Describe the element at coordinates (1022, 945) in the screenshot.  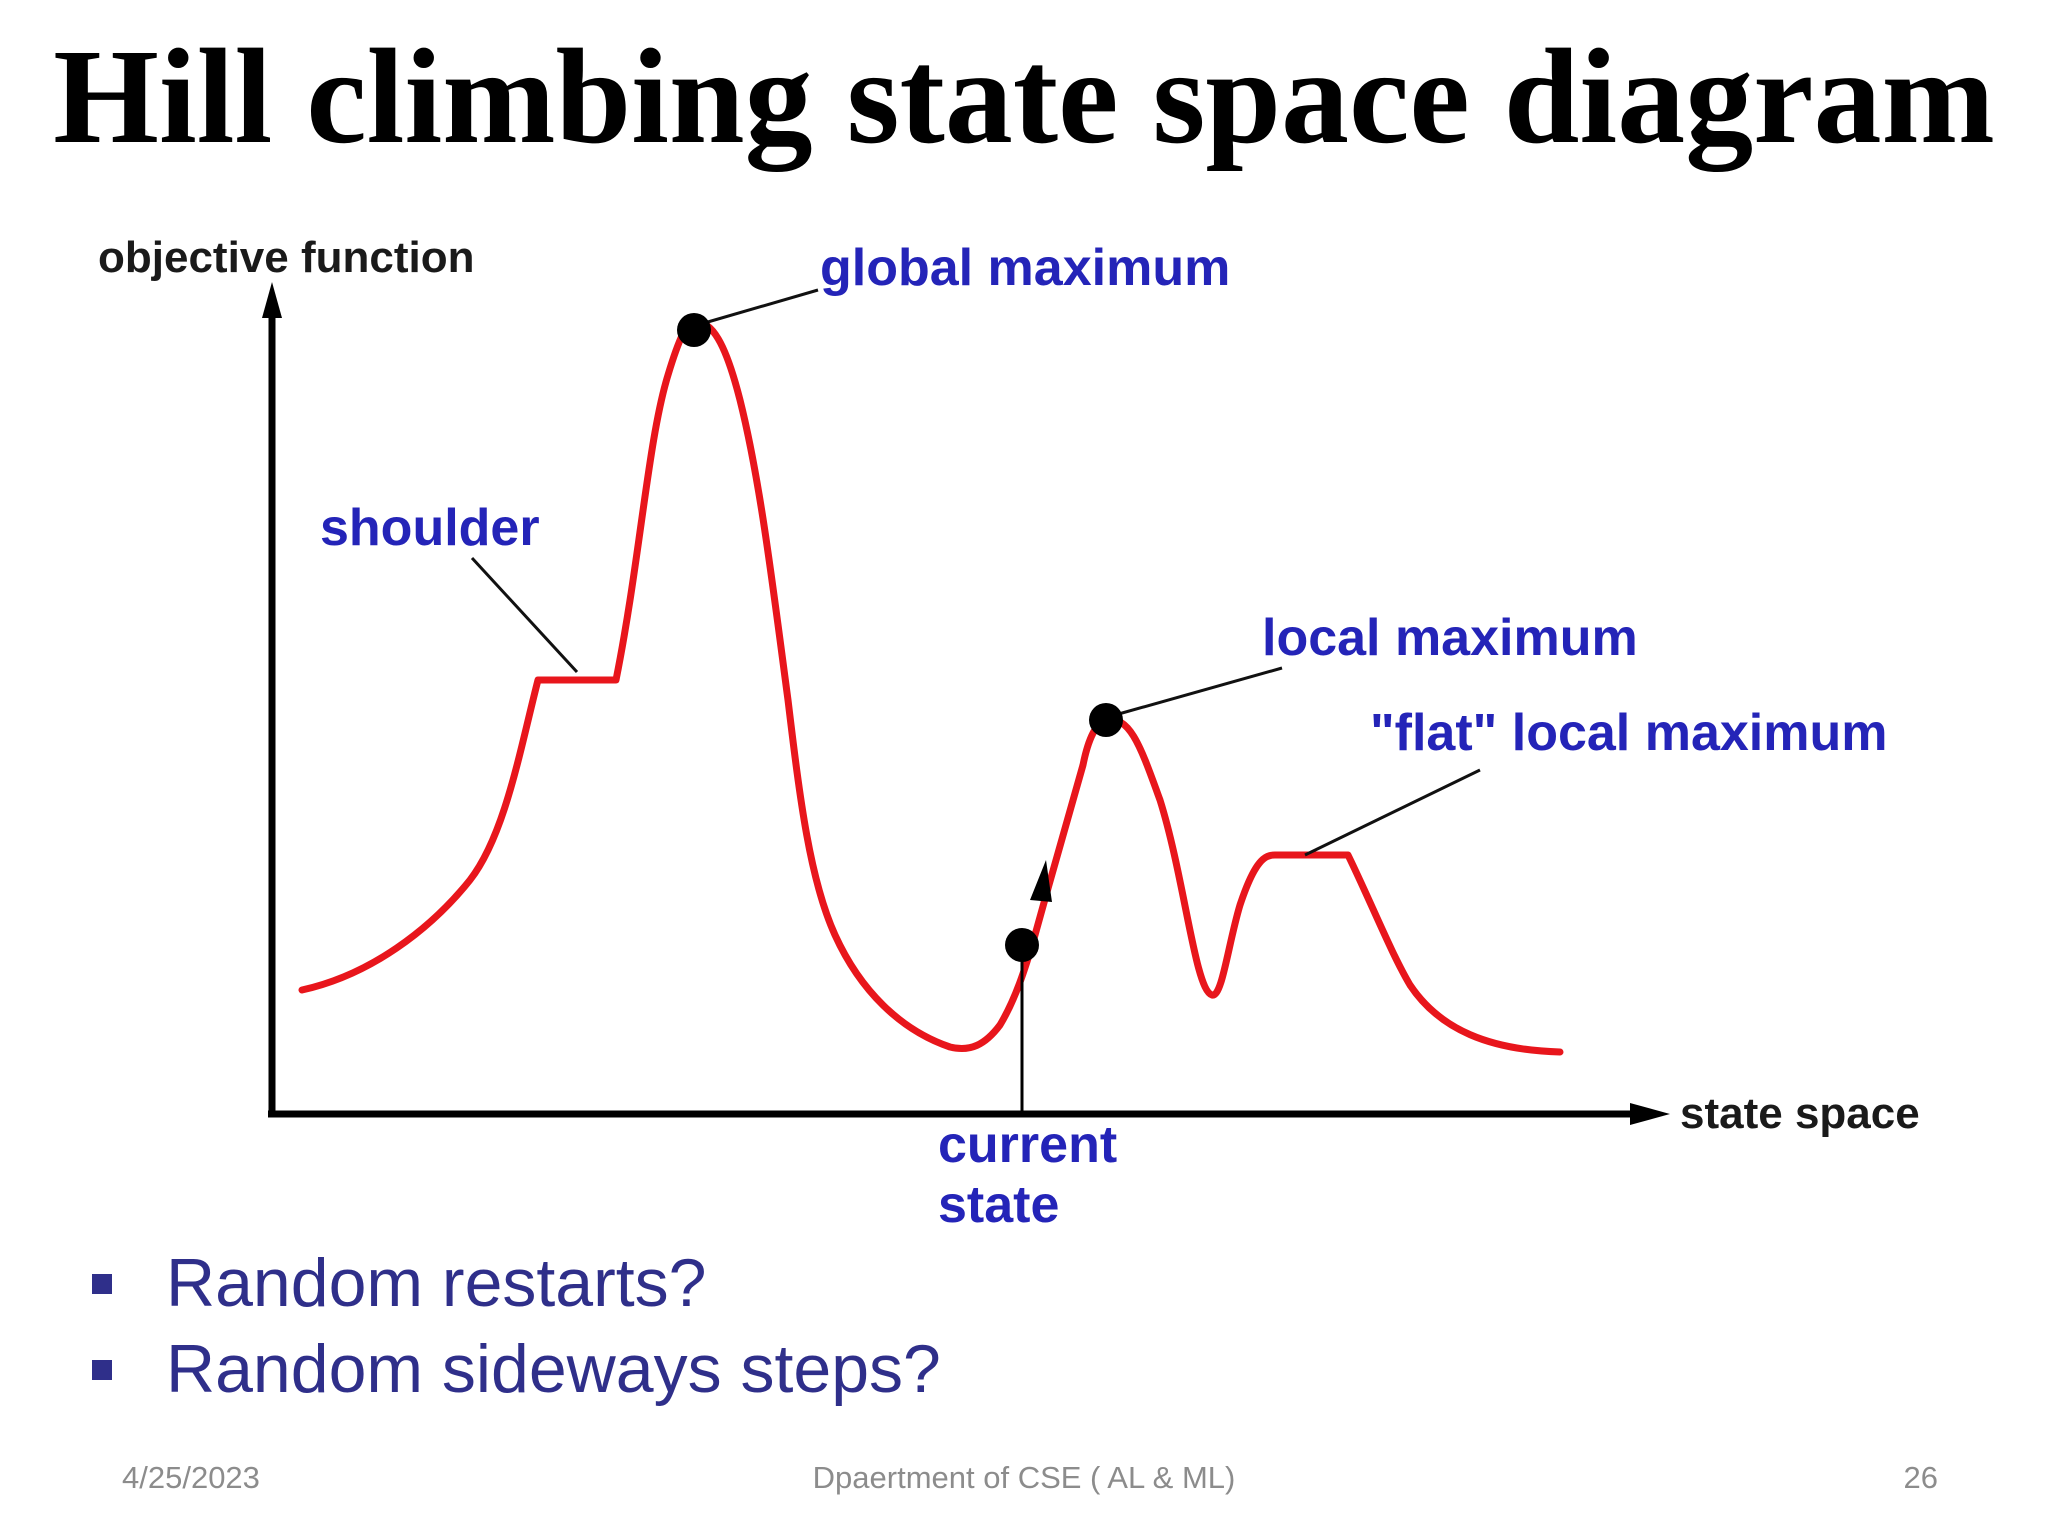
I see `current-state-marker` at that location.